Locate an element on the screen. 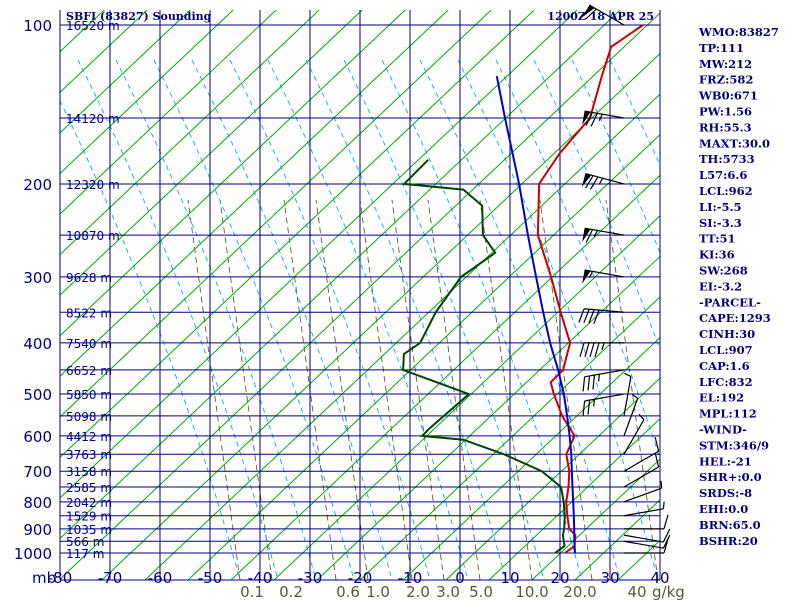 The height and width of the screenshot is (600, 800). dry-adiabat-aux is located at coordinates (8, 430).